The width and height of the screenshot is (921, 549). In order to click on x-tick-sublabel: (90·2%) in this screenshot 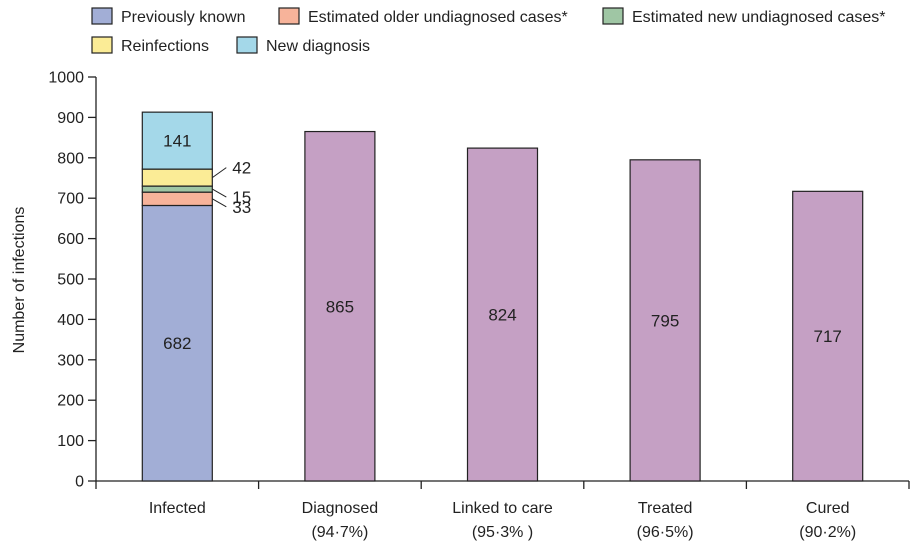, I will do `click(827, 532)`.